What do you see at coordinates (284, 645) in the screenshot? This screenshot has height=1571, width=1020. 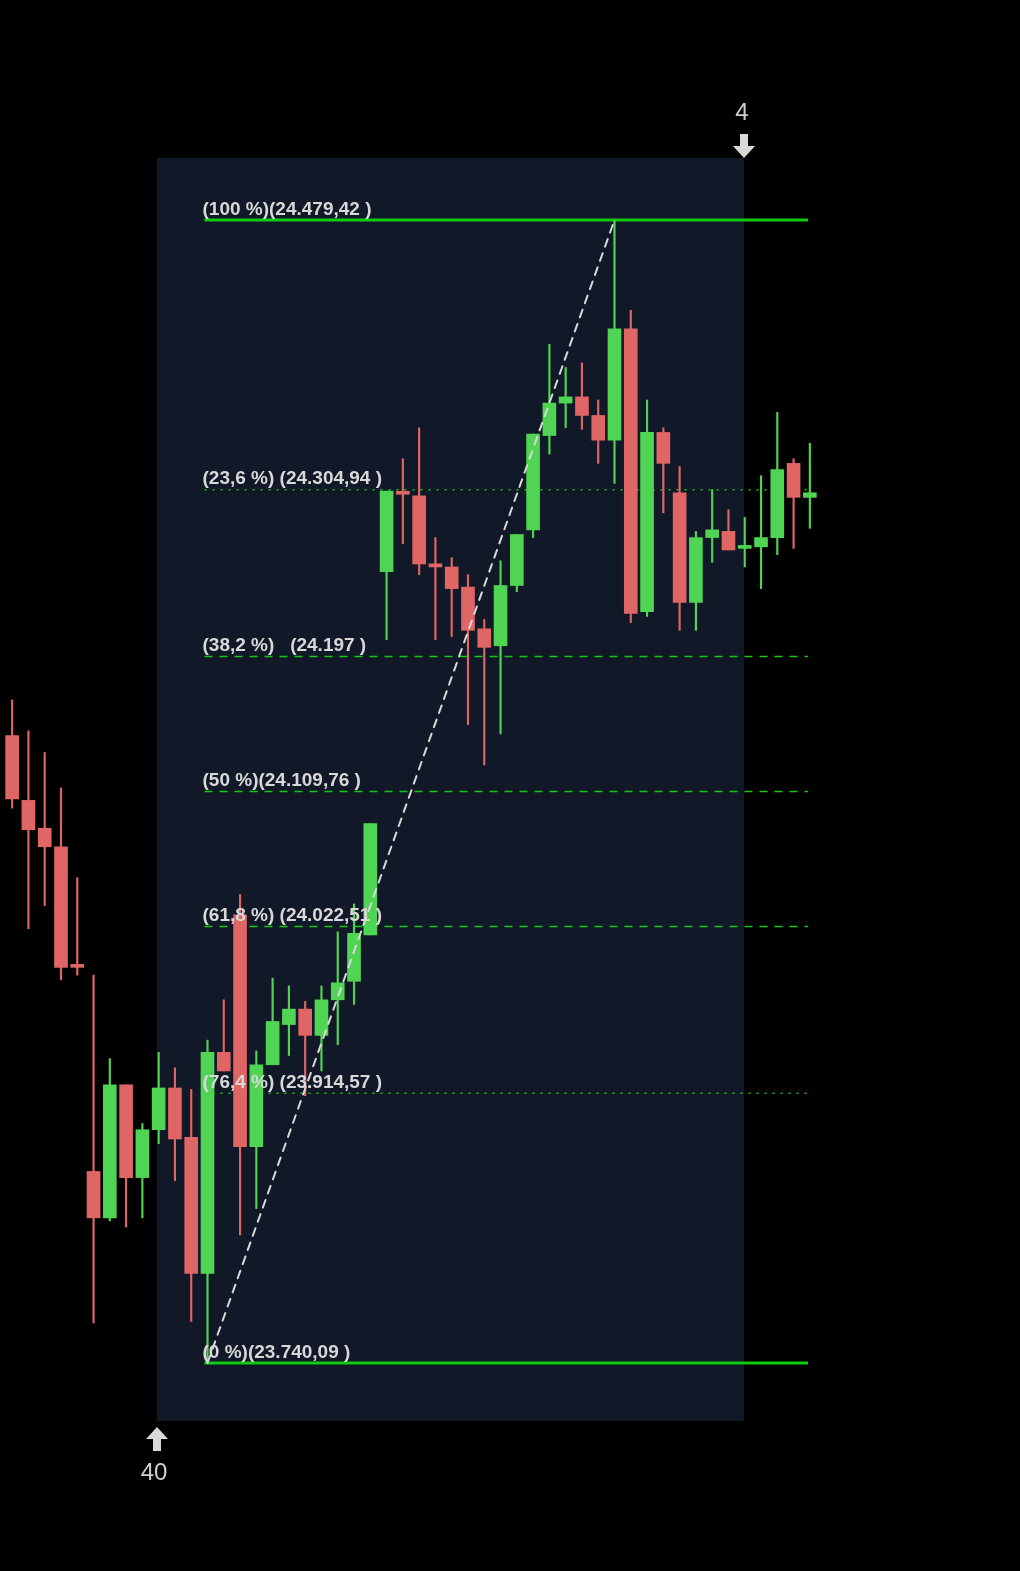 I see `ref-line-label: (38,2 %) (24.197 )` at bounding box center [284, 645].